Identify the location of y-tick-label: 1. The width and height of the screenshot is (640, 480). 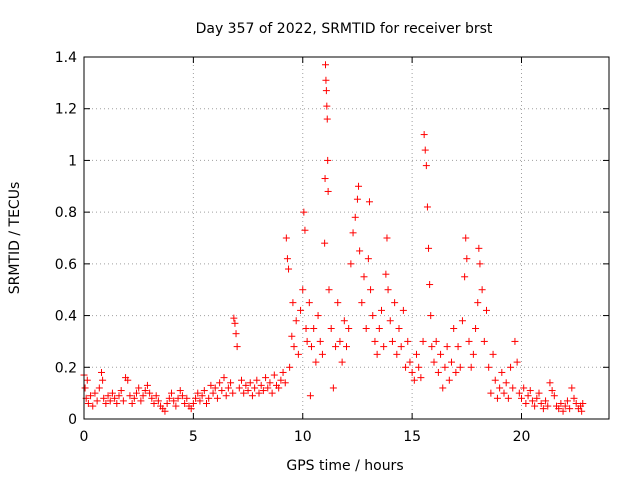
(72, 161).